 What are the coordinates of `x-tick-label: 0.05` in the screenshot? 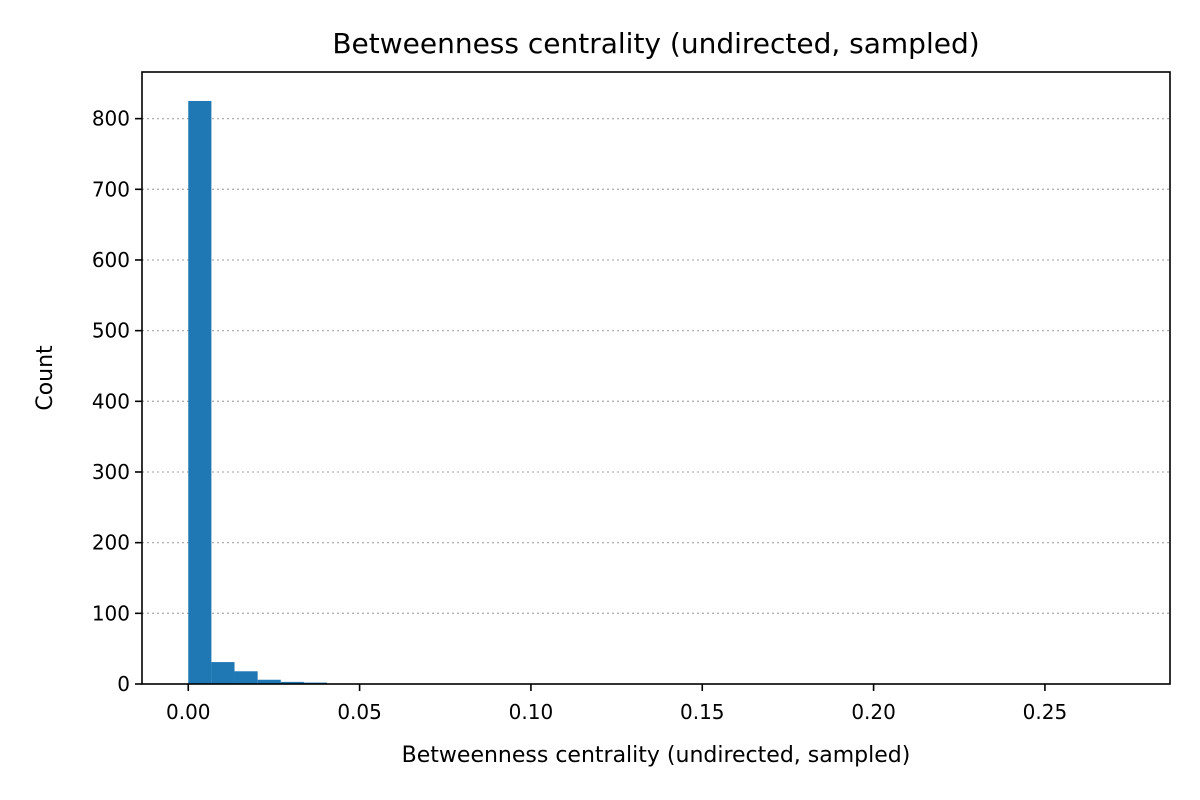 It's located at (359, 712).